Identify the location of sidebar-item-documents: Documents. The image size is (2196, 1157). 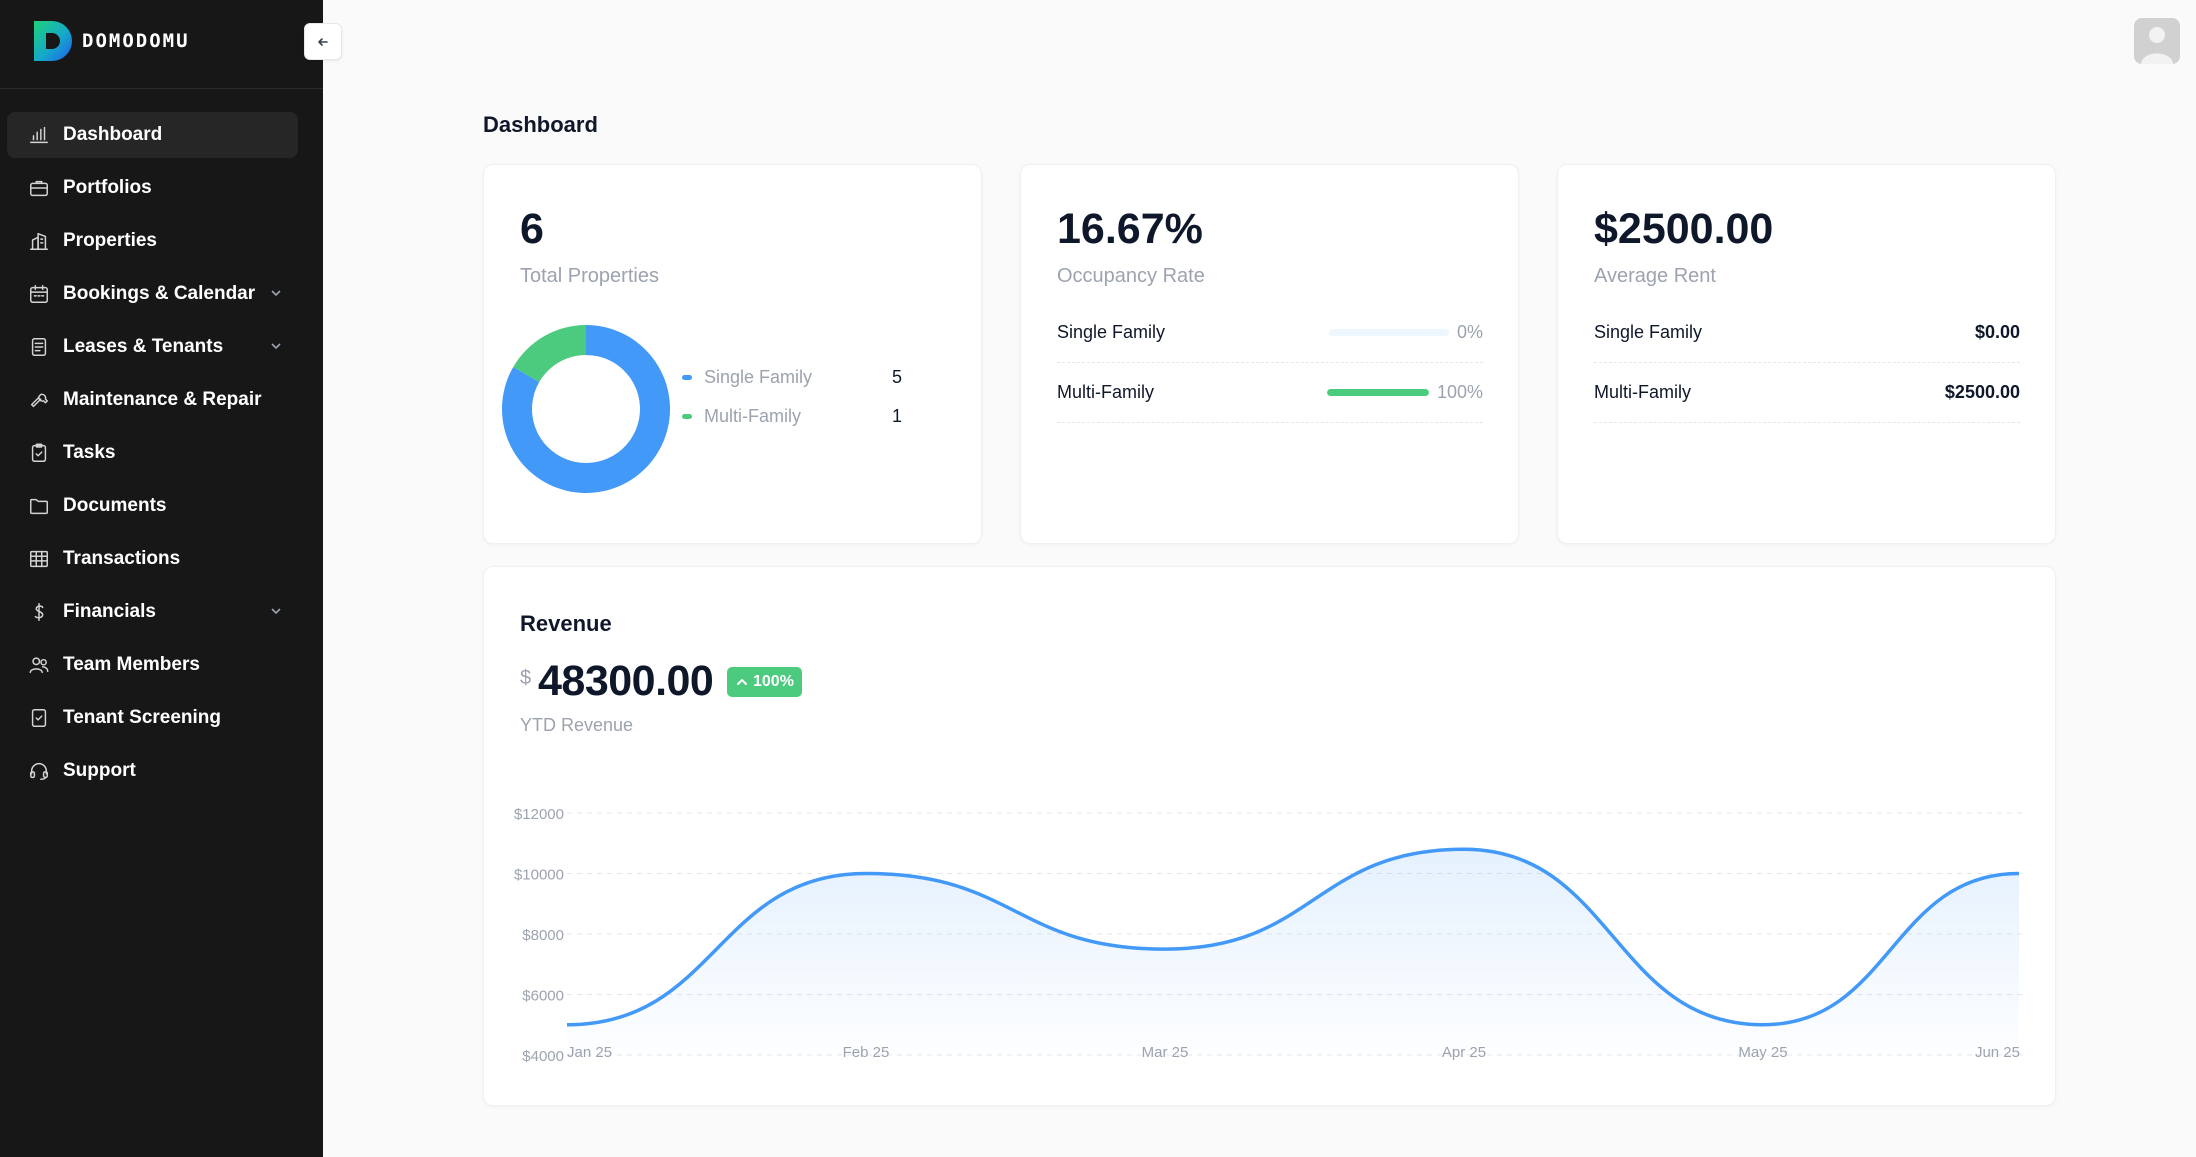
(152, 506).